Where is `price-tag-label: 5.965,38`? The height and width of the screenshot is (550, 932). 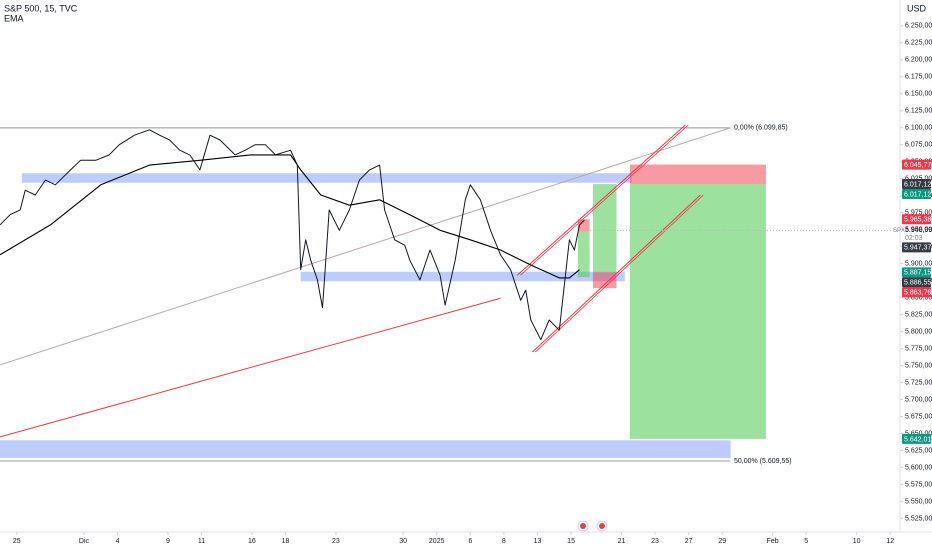 price-tag-label: 5.965,38 is located at coordinates (917, 220).